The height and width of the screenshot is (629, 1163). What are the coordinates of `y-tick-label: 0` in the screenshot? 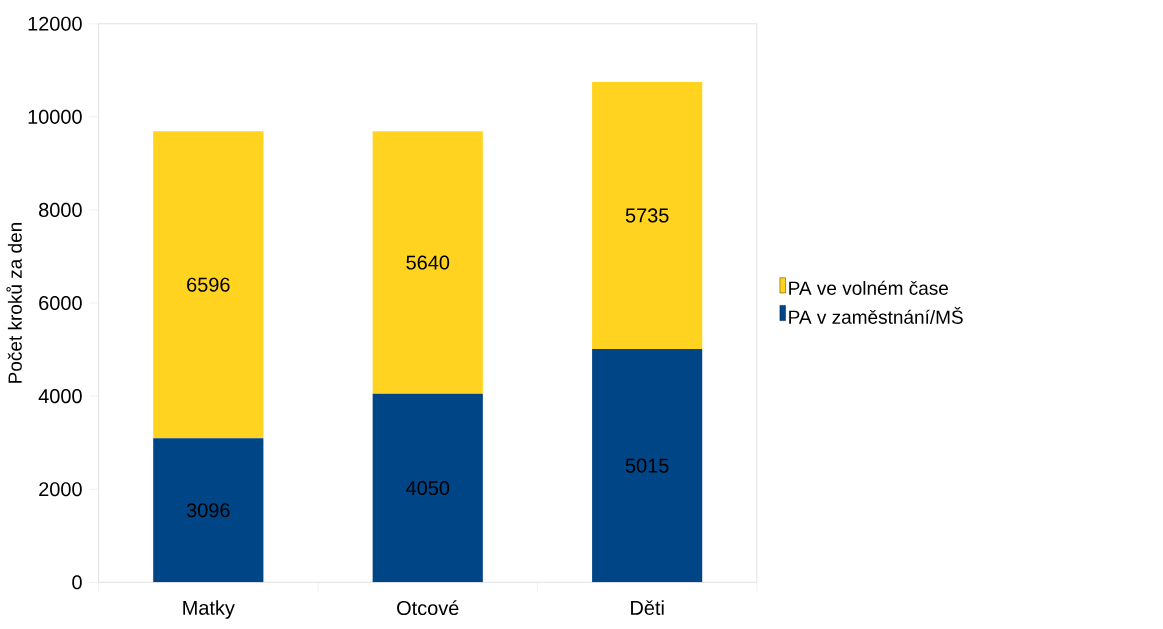 It's located at (77, 582).